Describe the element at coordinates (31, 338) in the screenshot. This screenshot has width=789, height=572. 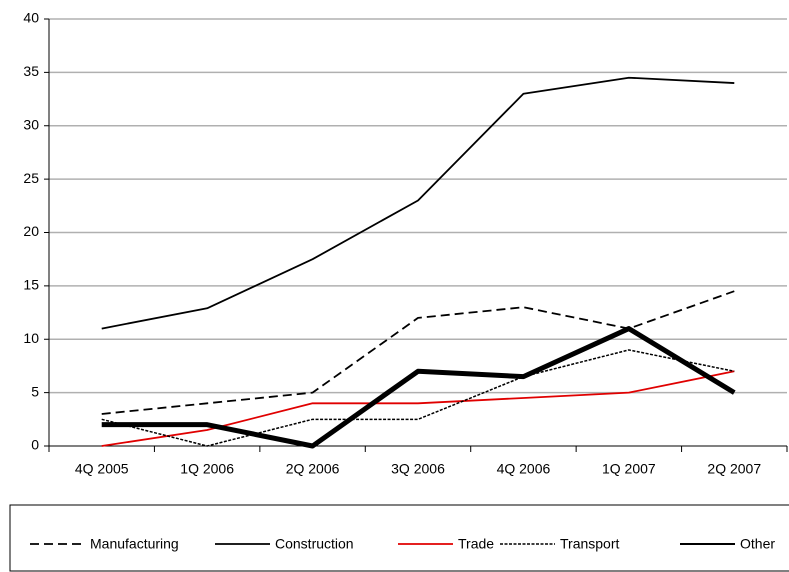
I see `y-tick-label: 10` at that location.